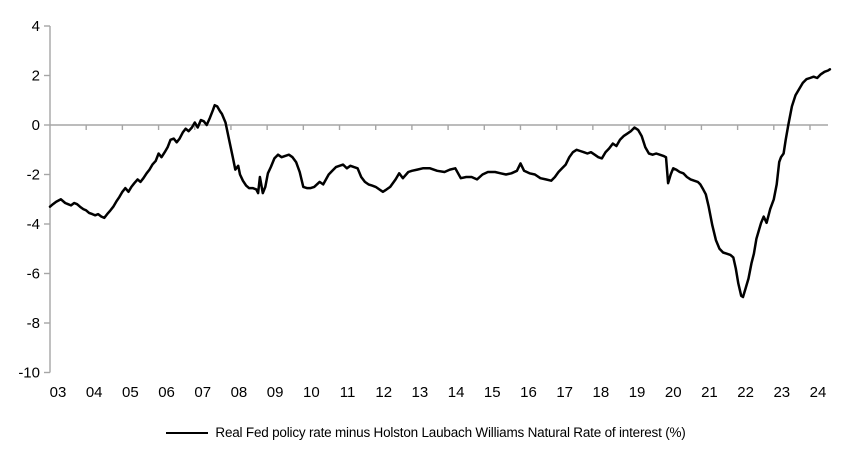 The width and height of the screenshot is (852, 471). Describe the element at coordinates (564, 392) in the screenshot. I see `x-axis-tick-label: 17` at that location.